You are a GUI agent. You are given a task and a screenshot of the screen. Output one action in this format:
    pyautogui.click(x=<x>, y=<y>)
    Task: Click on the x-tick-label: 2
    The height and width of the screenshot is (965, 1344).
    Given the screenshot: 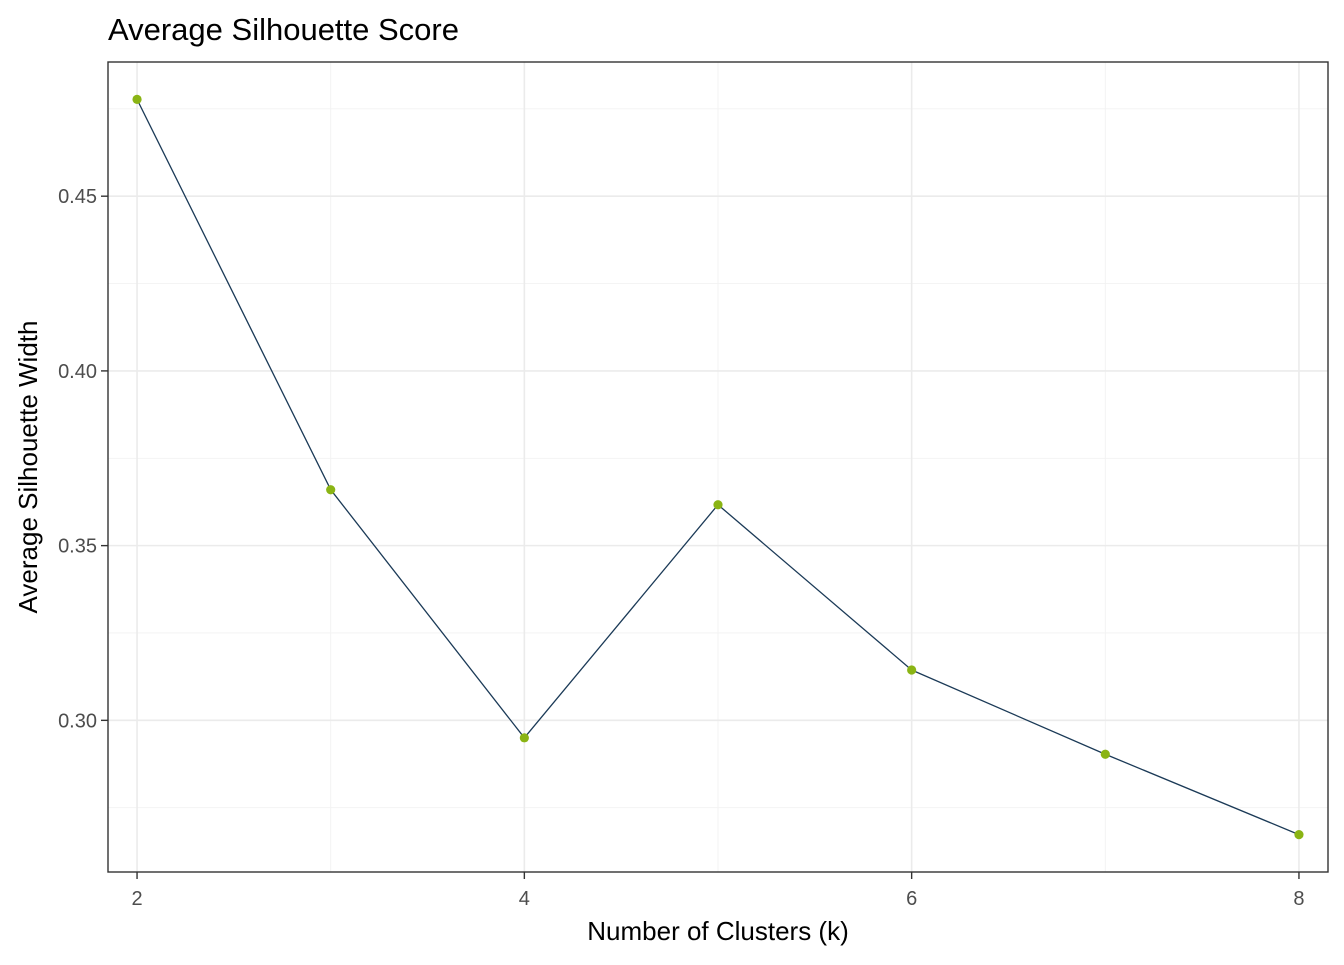 What is the action you would take?
    pyautogui.click(x=136, y=899)
    